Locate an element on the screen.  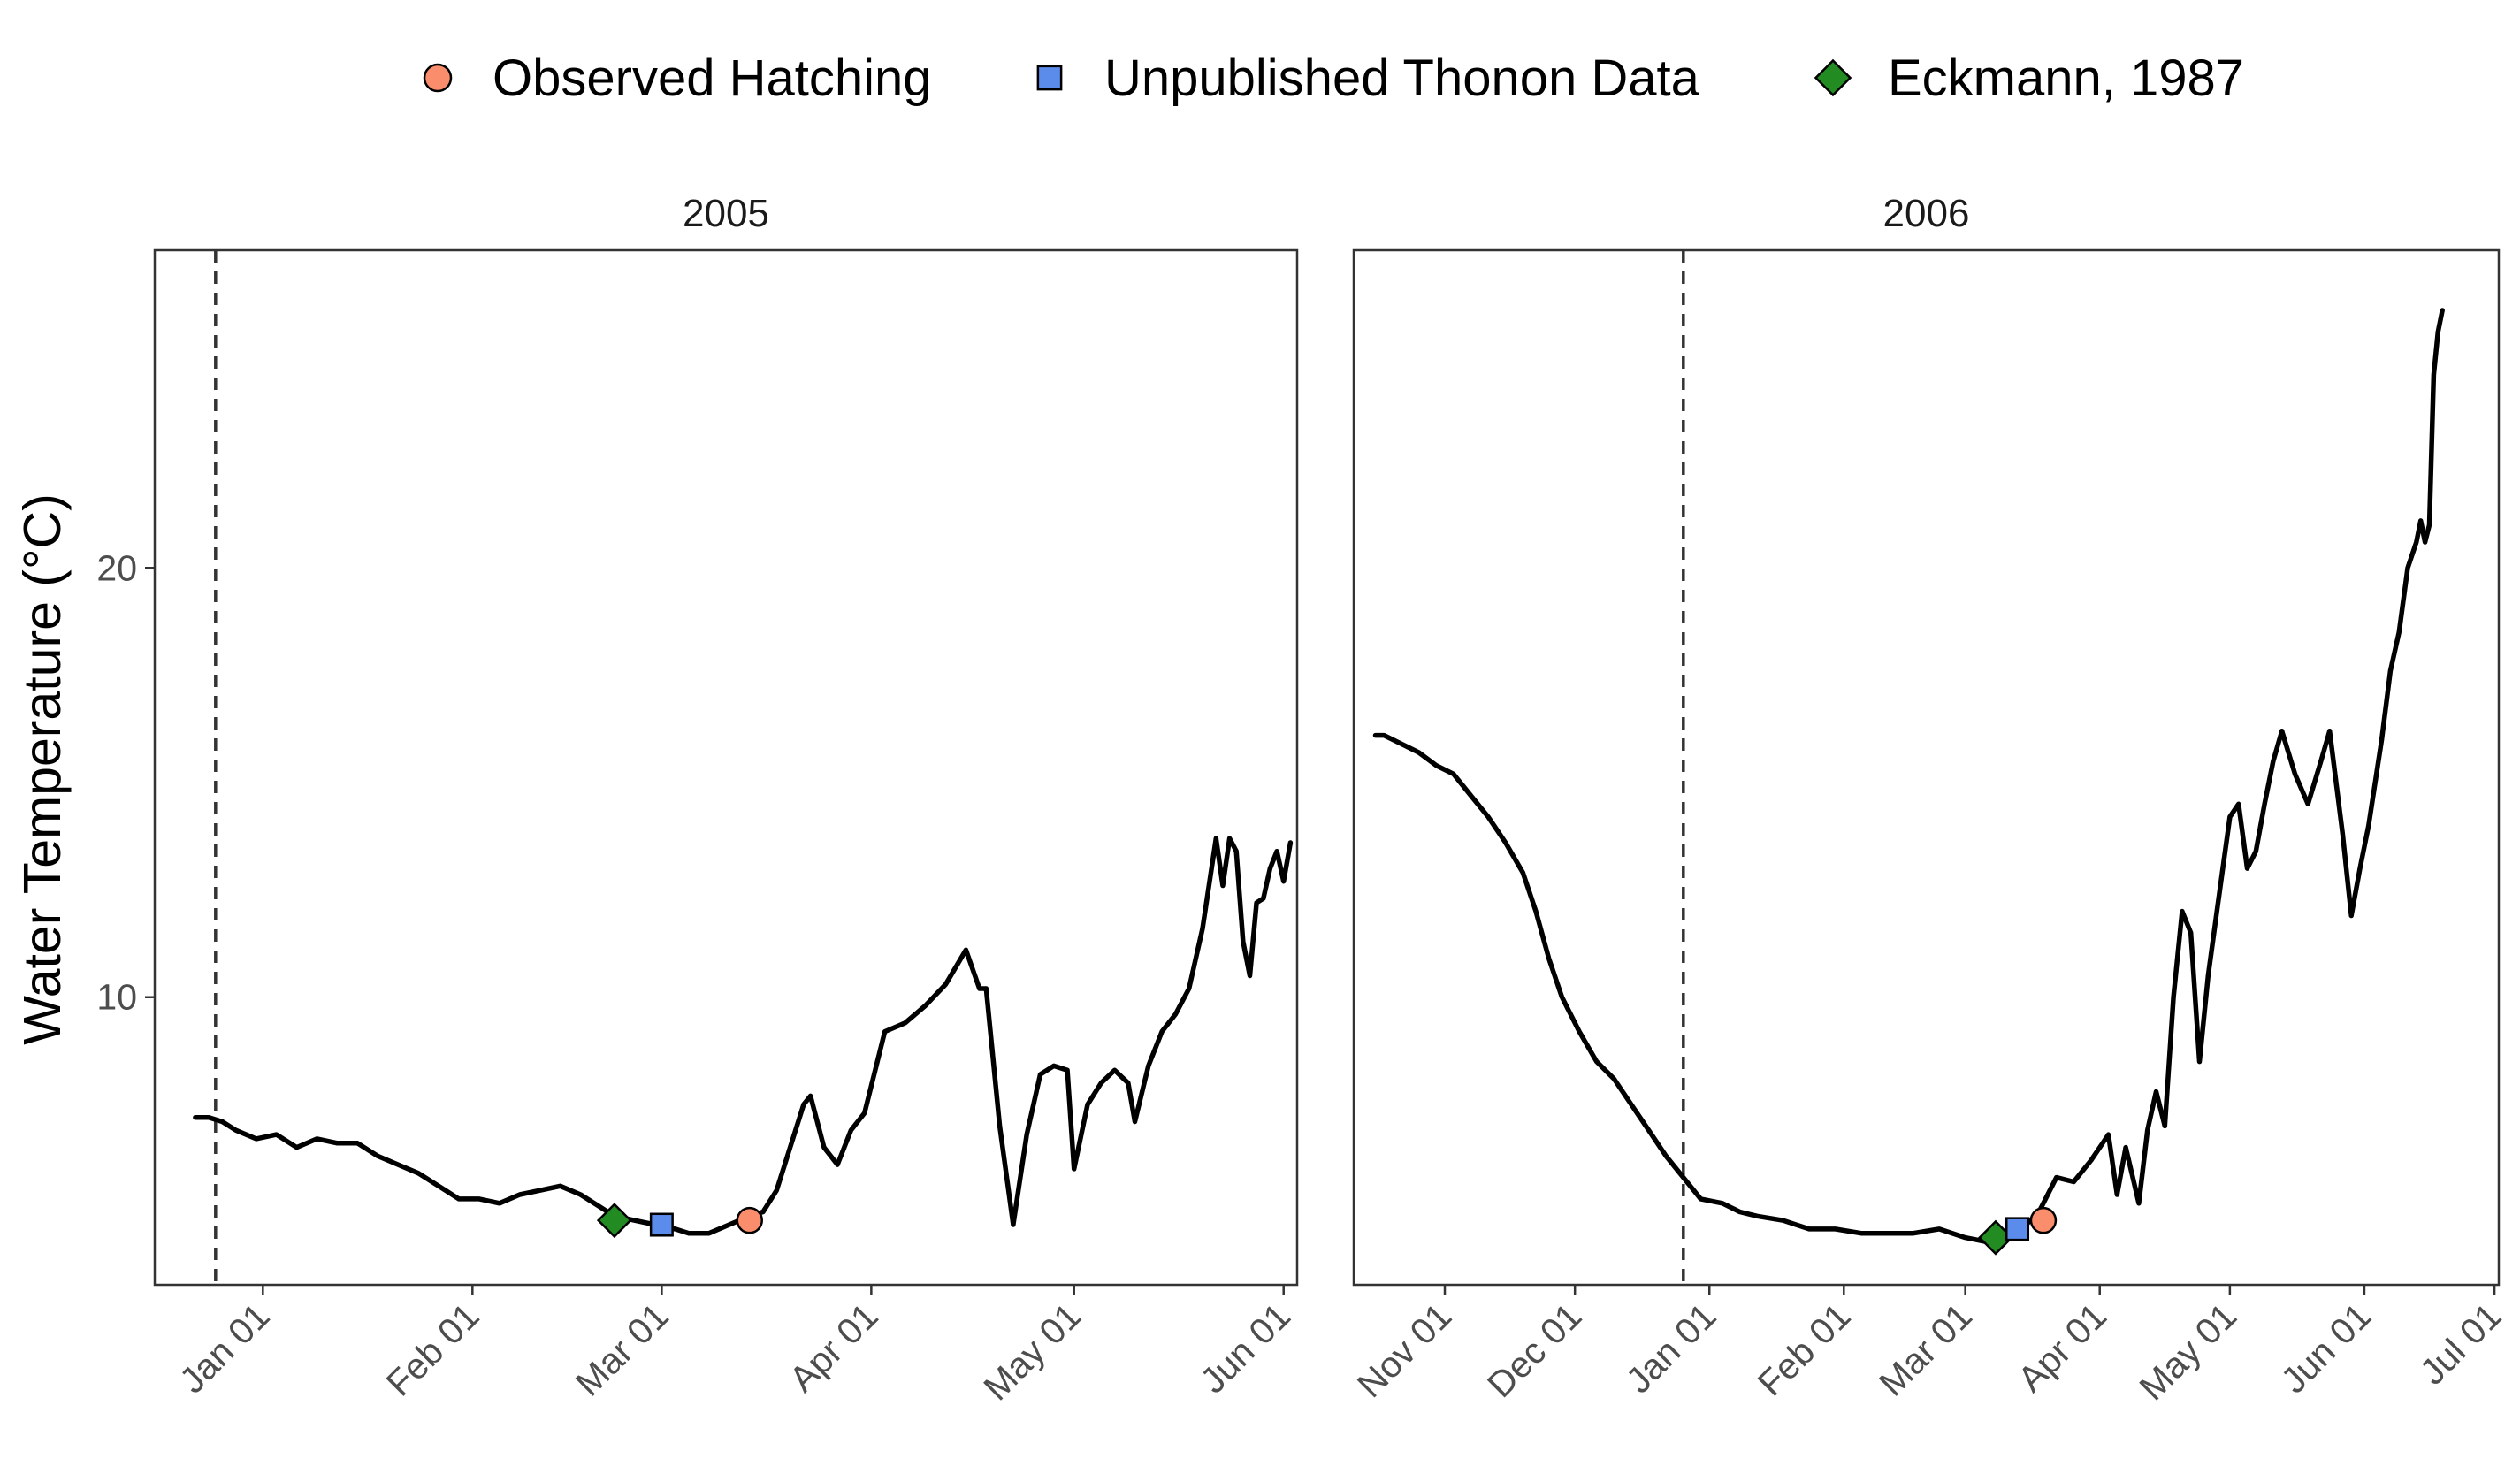
y-axis-label: Water Temperature (°C) is located at coordinates (42, 769).